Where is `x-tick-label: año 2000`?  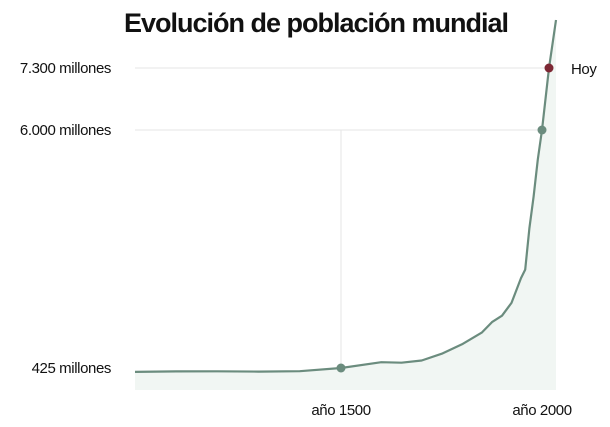
x-tick-label: año 2000 is located at coordinates (541, 410).